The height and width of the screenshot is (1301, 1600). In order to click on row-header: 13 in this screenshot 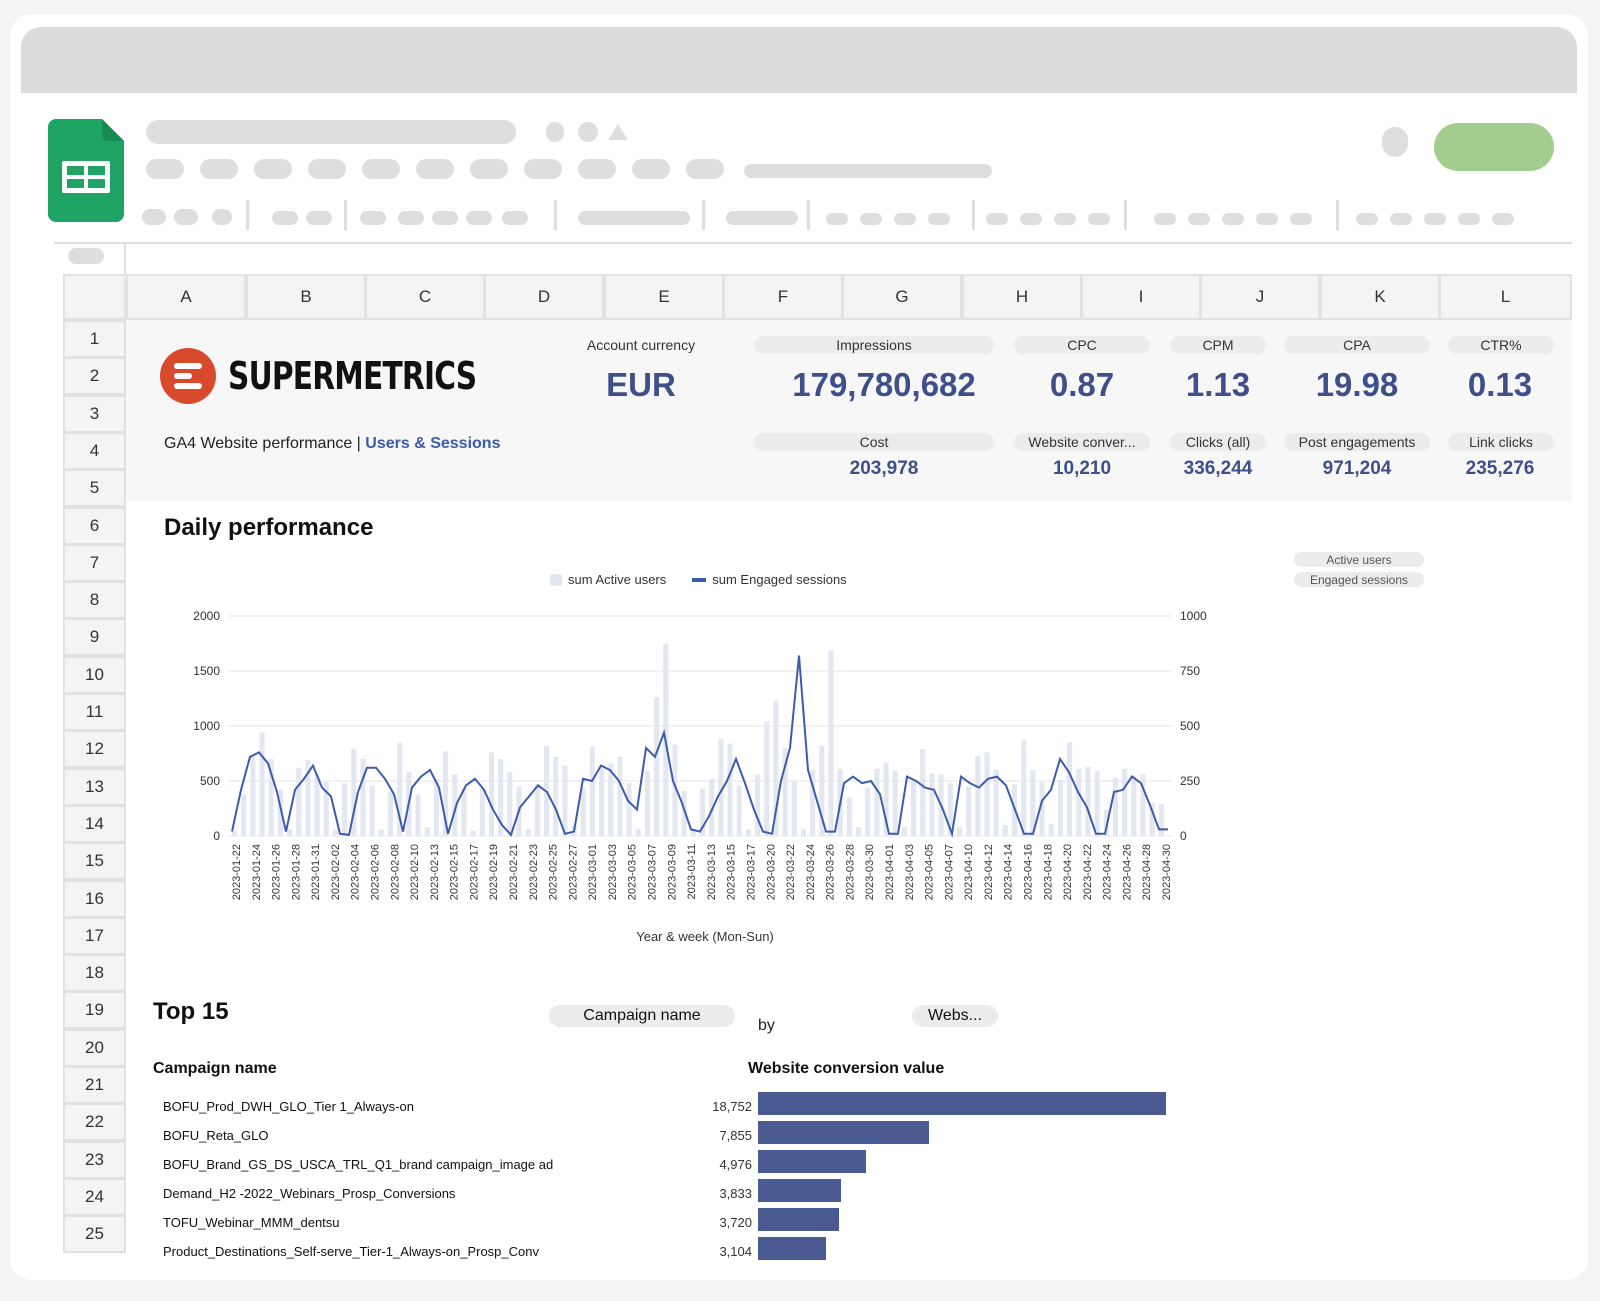, I will do `click(94, 786)`.